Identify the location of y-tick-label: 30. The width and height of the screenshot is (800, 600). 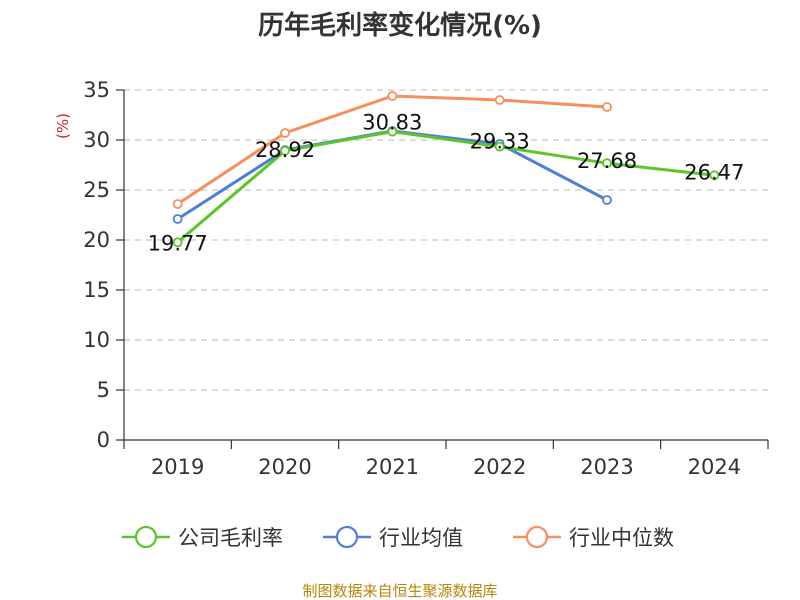
(96, 140).